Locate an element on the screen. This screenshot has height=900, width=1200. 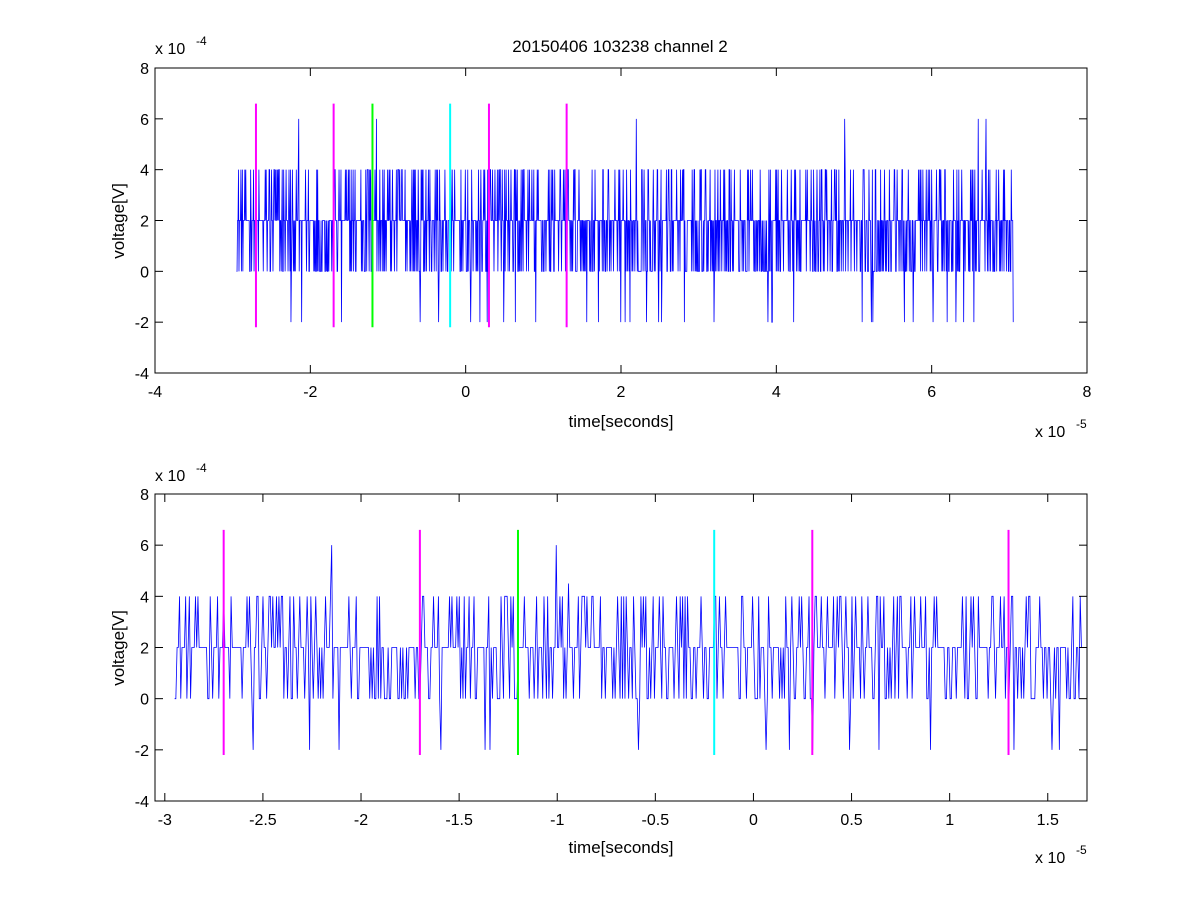
top-marker-lines is located at coordinates (411, 215).